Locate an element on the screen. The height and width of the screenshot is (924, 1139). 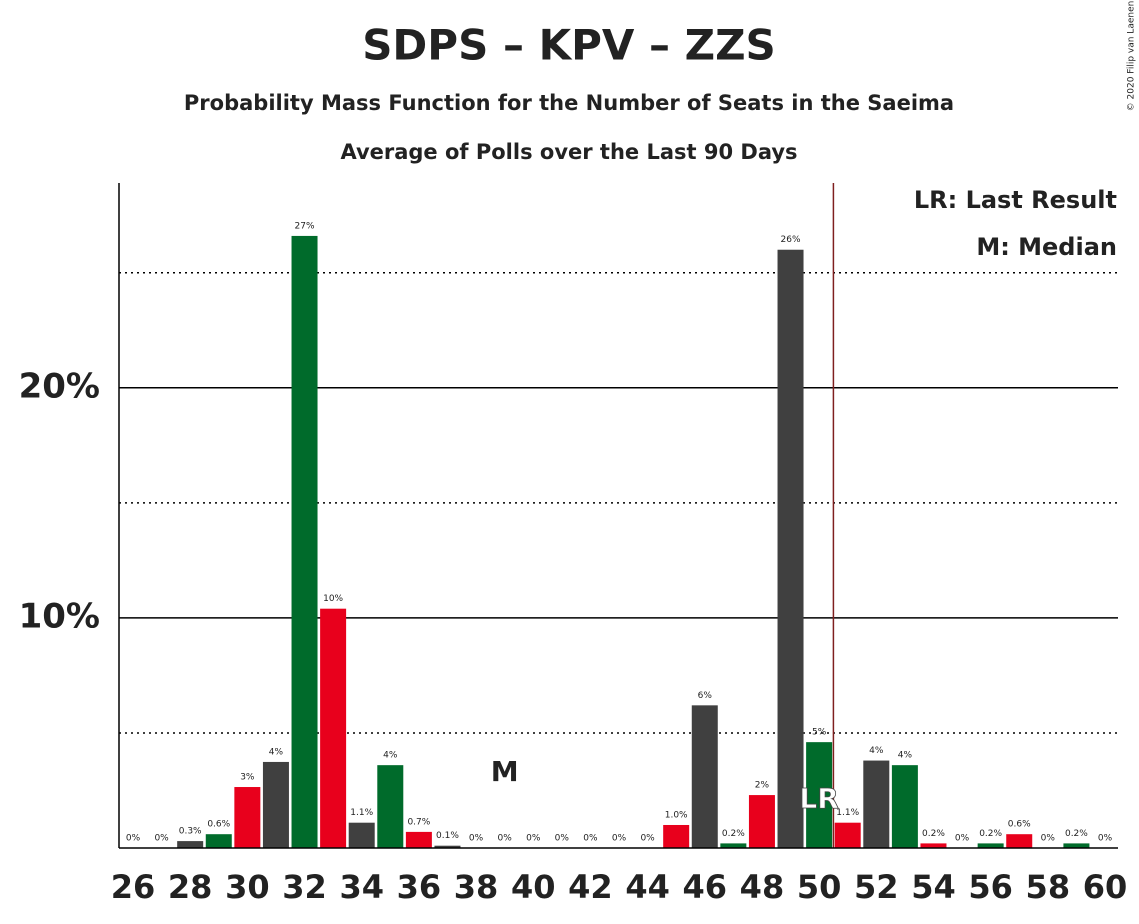
x-tick-label: 42 is located at coordinates (590, 887).